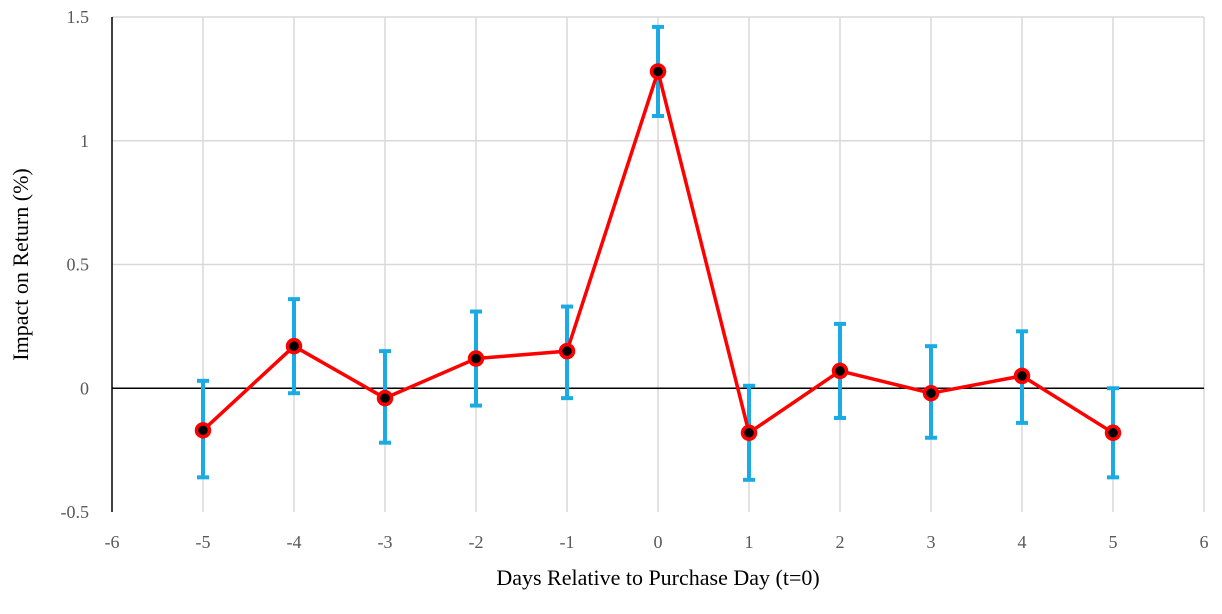 This screenshot has height=614, width=1222. Describe the element at coordinates (567, 542) in the screenshot. I see `x-tick-label: -1` at that location.